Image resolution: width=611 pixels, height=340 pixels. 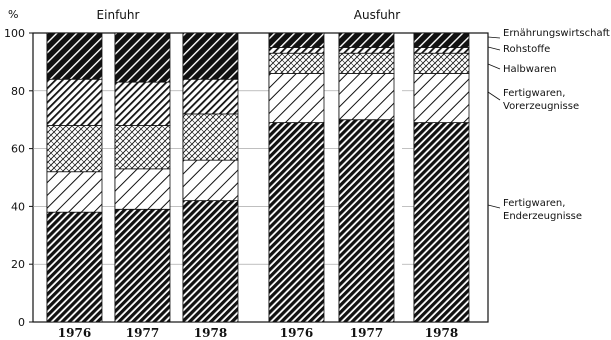 What do you see at coordinates (18, 264) in the screenshot?
I see `y-tick-label: 20` at bounding box center [18, 264].